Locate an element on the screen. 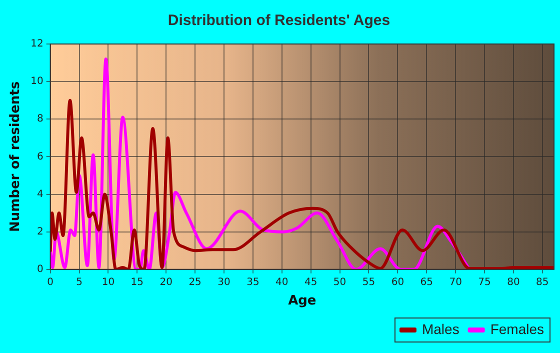 The width and height of the screenshot is (560, 353). y-tick-label: 10 is located at coordinates (37, 82).